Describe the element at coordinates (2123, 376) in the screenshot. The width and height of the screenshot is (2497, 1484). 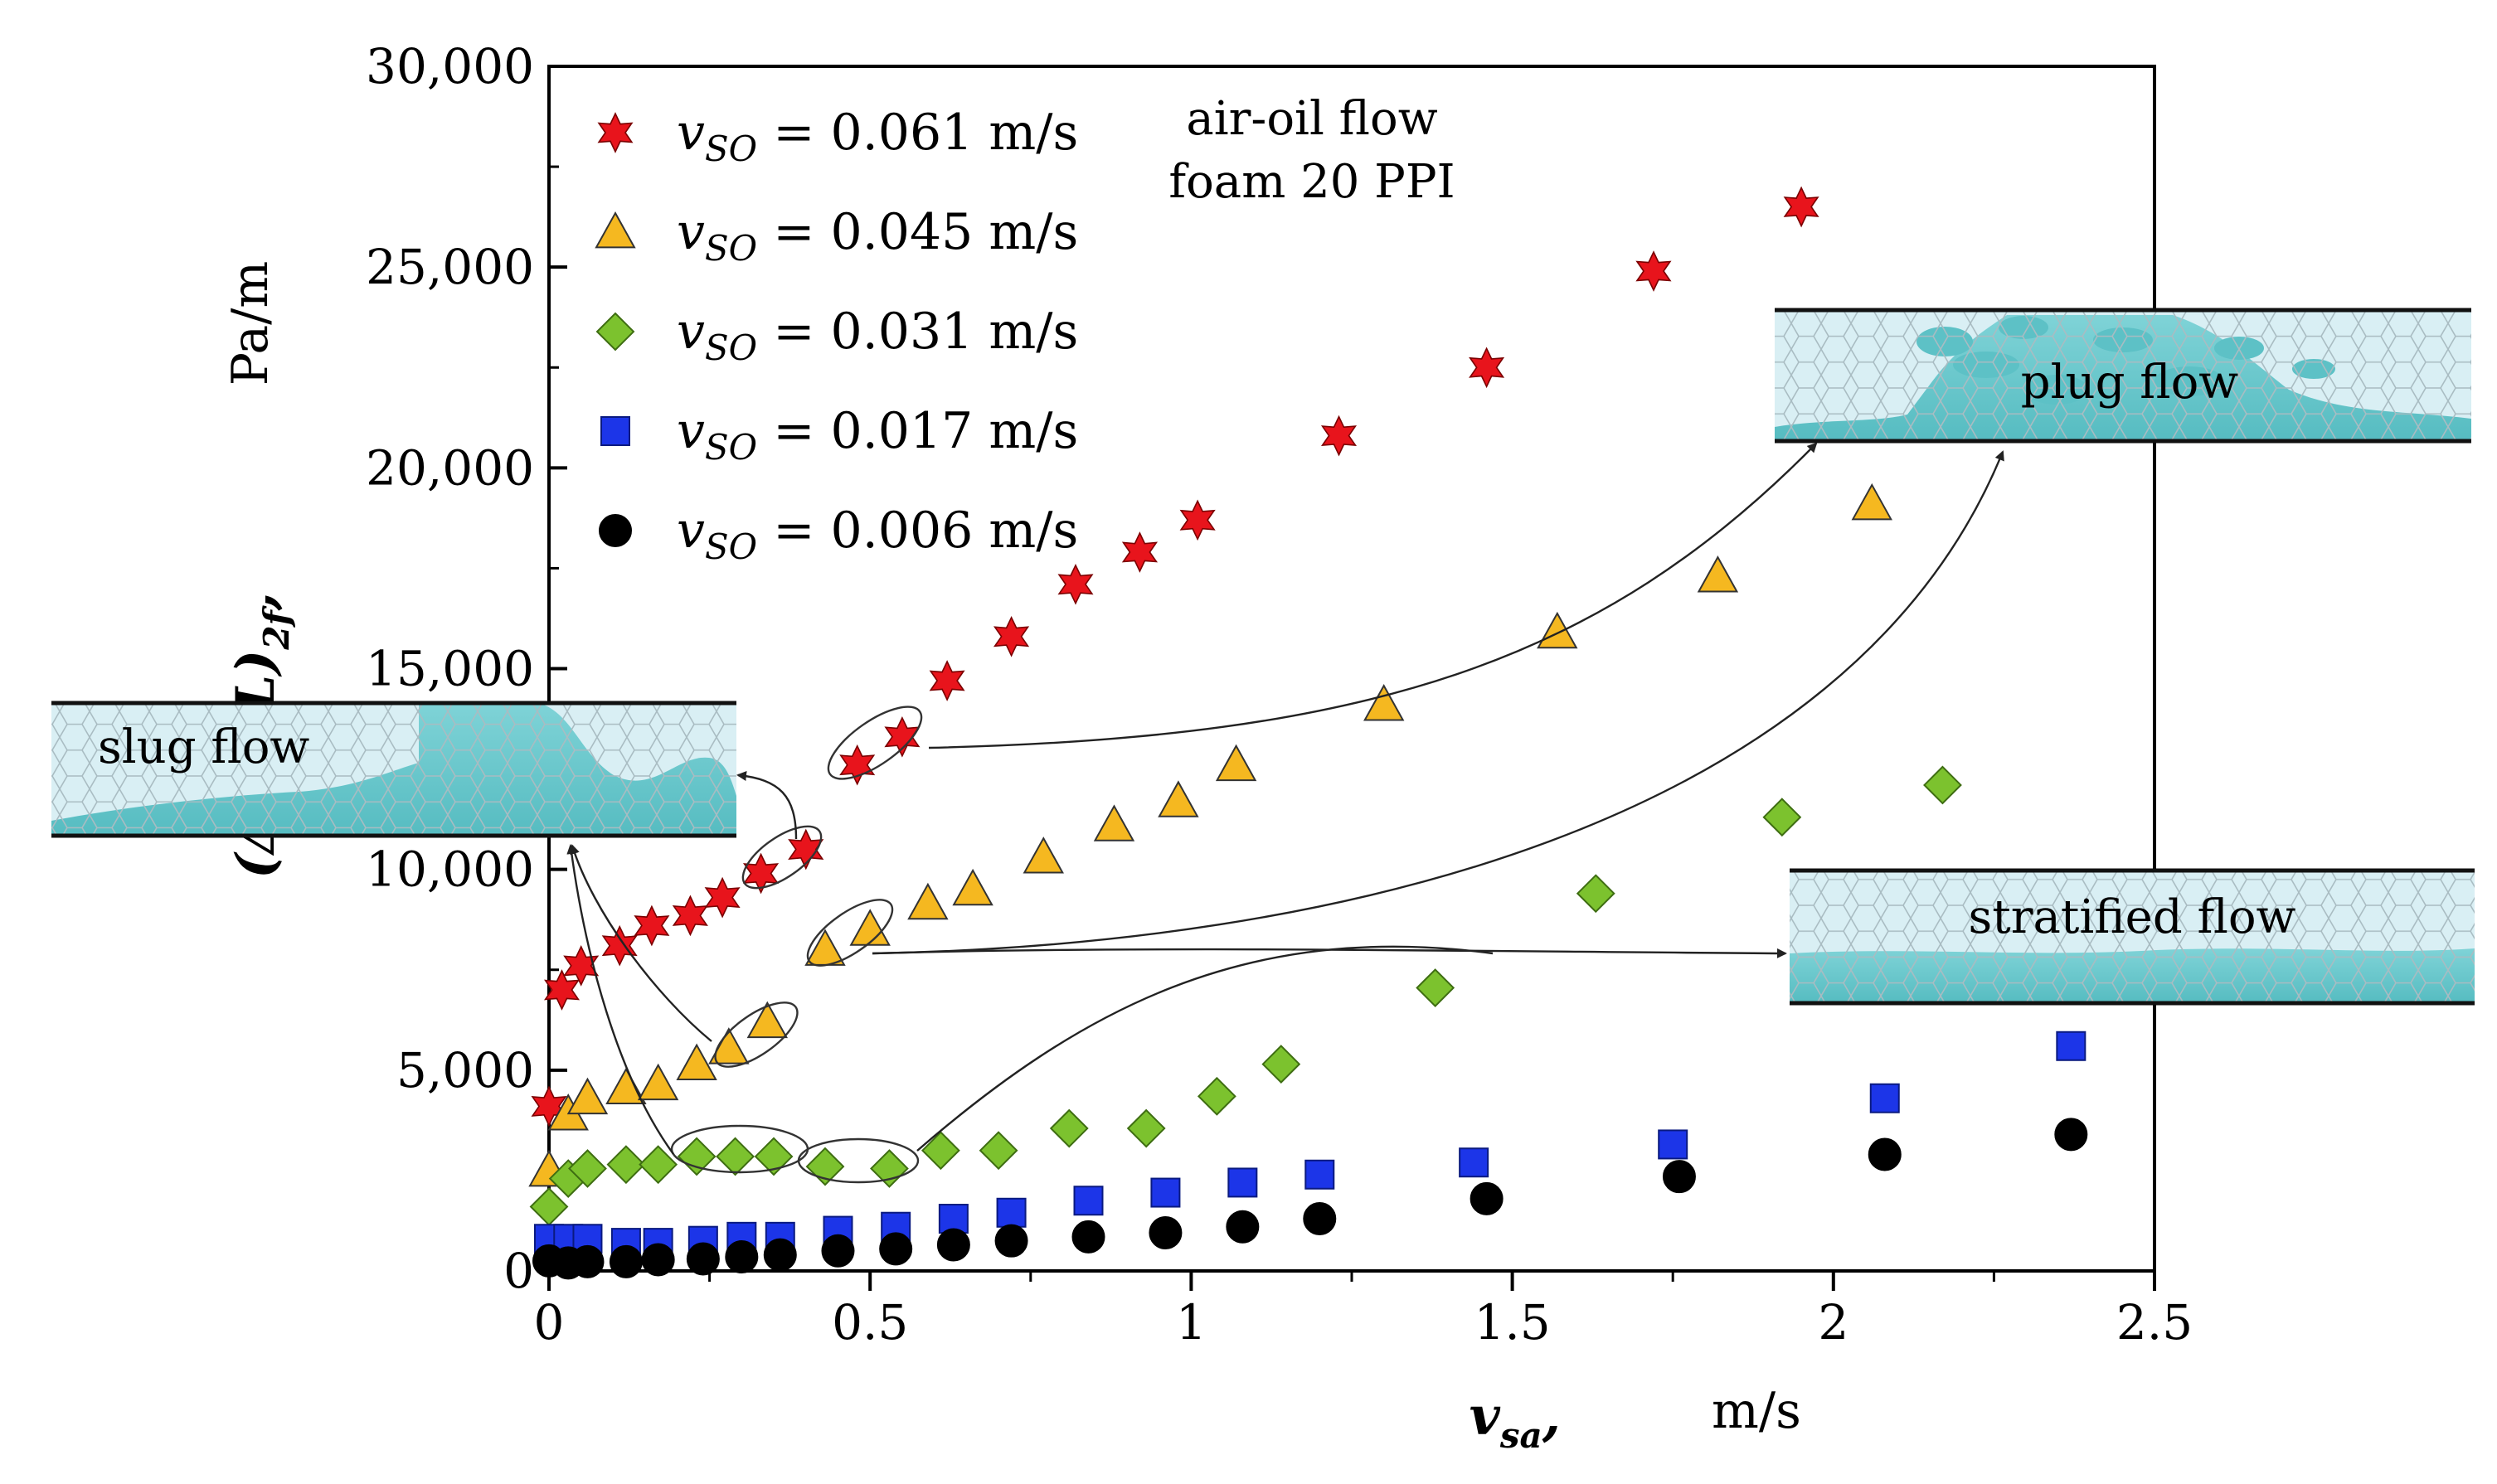
I see `plug-flow-inset: plug flow` at that location.